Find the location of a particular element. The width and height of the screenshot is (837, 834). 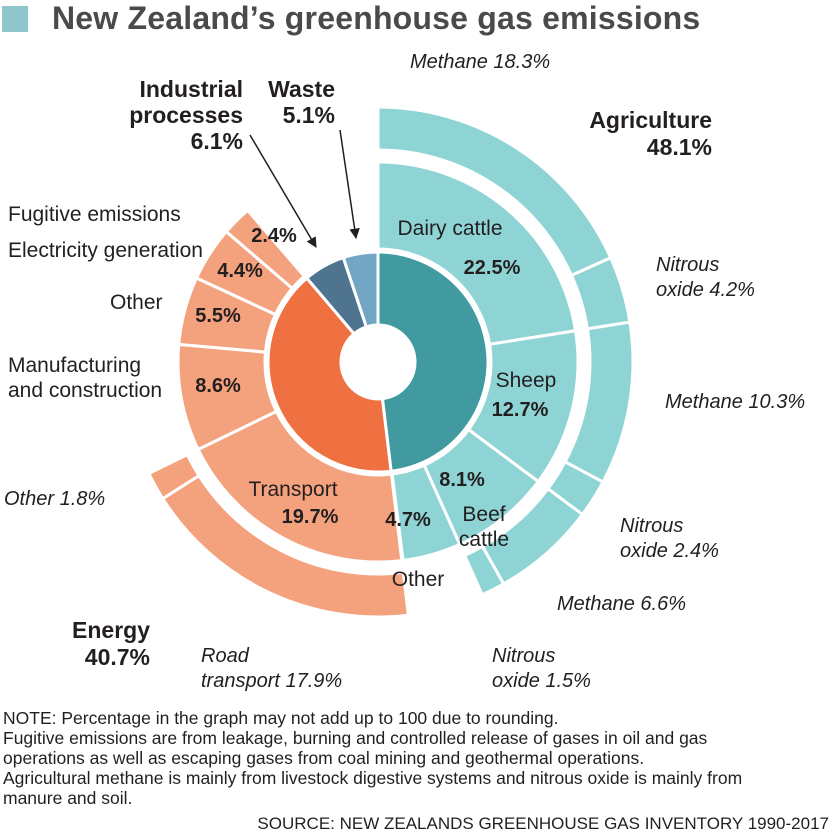

sub-arc-fugitive-emissions is located at coordinates (265, 249).